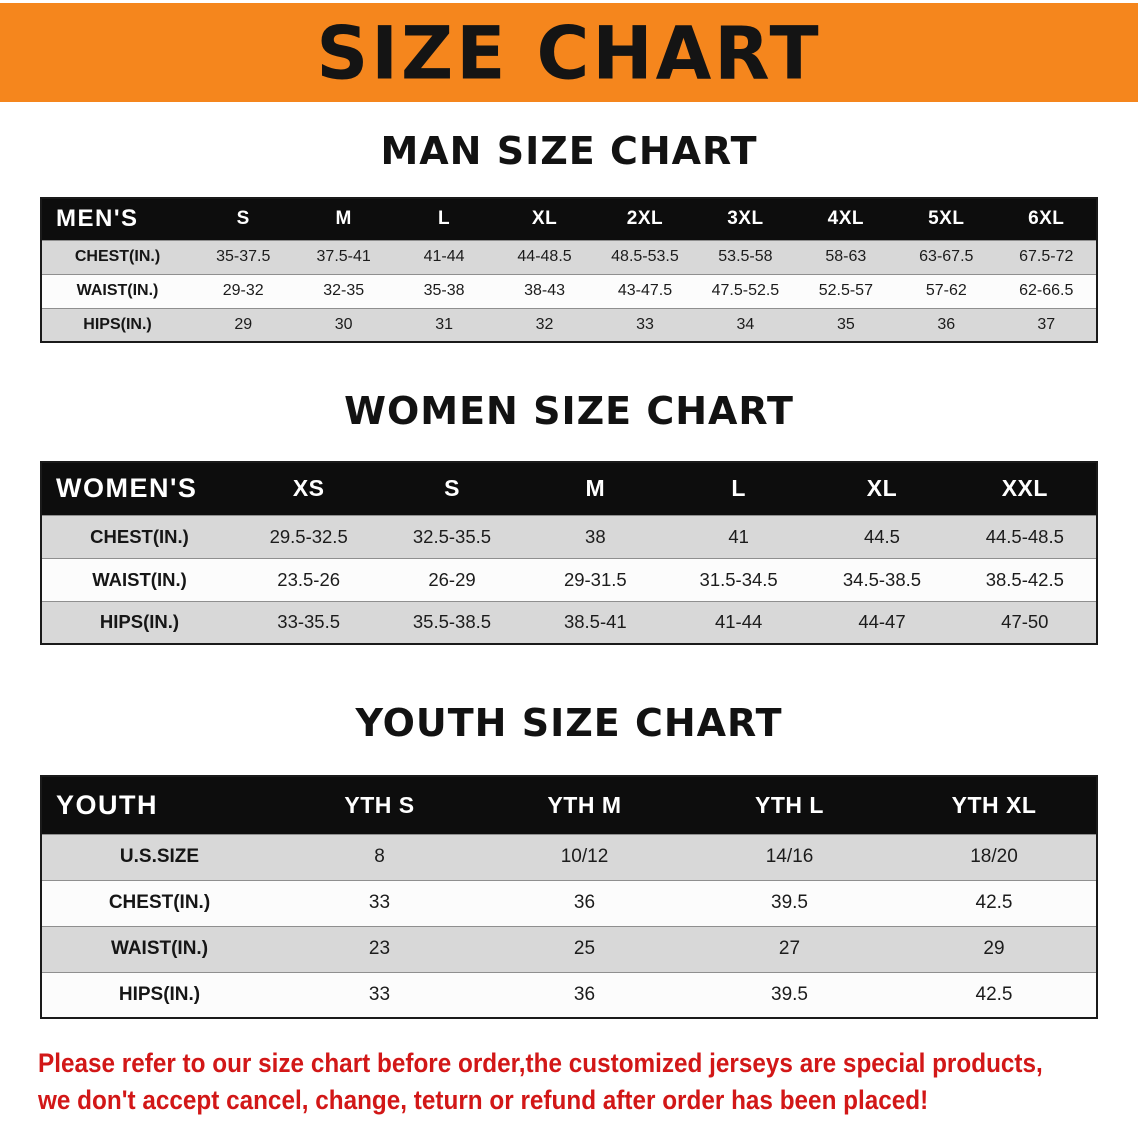 This screenshot has width=1138, height=1135. What do you see at coordinates (738, 536) in the screenshot?
I see `size-cell: 41` at bounding box center [738, 536].